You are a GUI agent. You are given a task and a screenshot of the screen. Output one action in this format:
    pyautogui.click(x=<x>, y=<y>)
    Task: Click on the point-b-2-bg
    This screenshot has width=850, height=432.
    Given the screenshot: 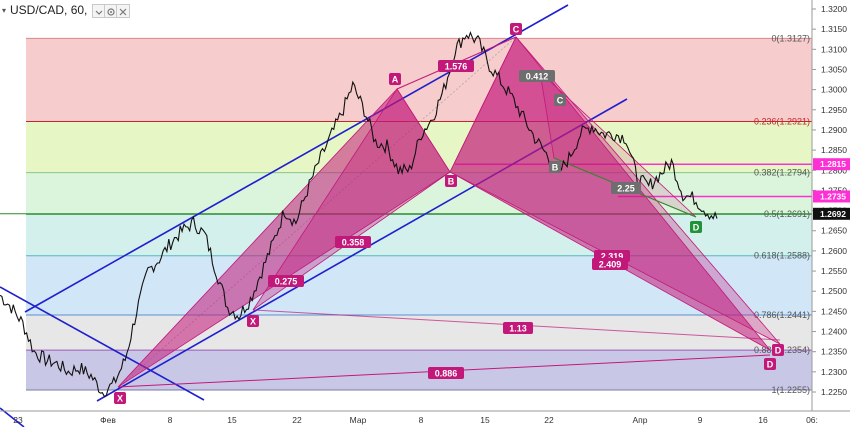 What is the action you would take?
    pyautogui.click(x=555, y=167)
    